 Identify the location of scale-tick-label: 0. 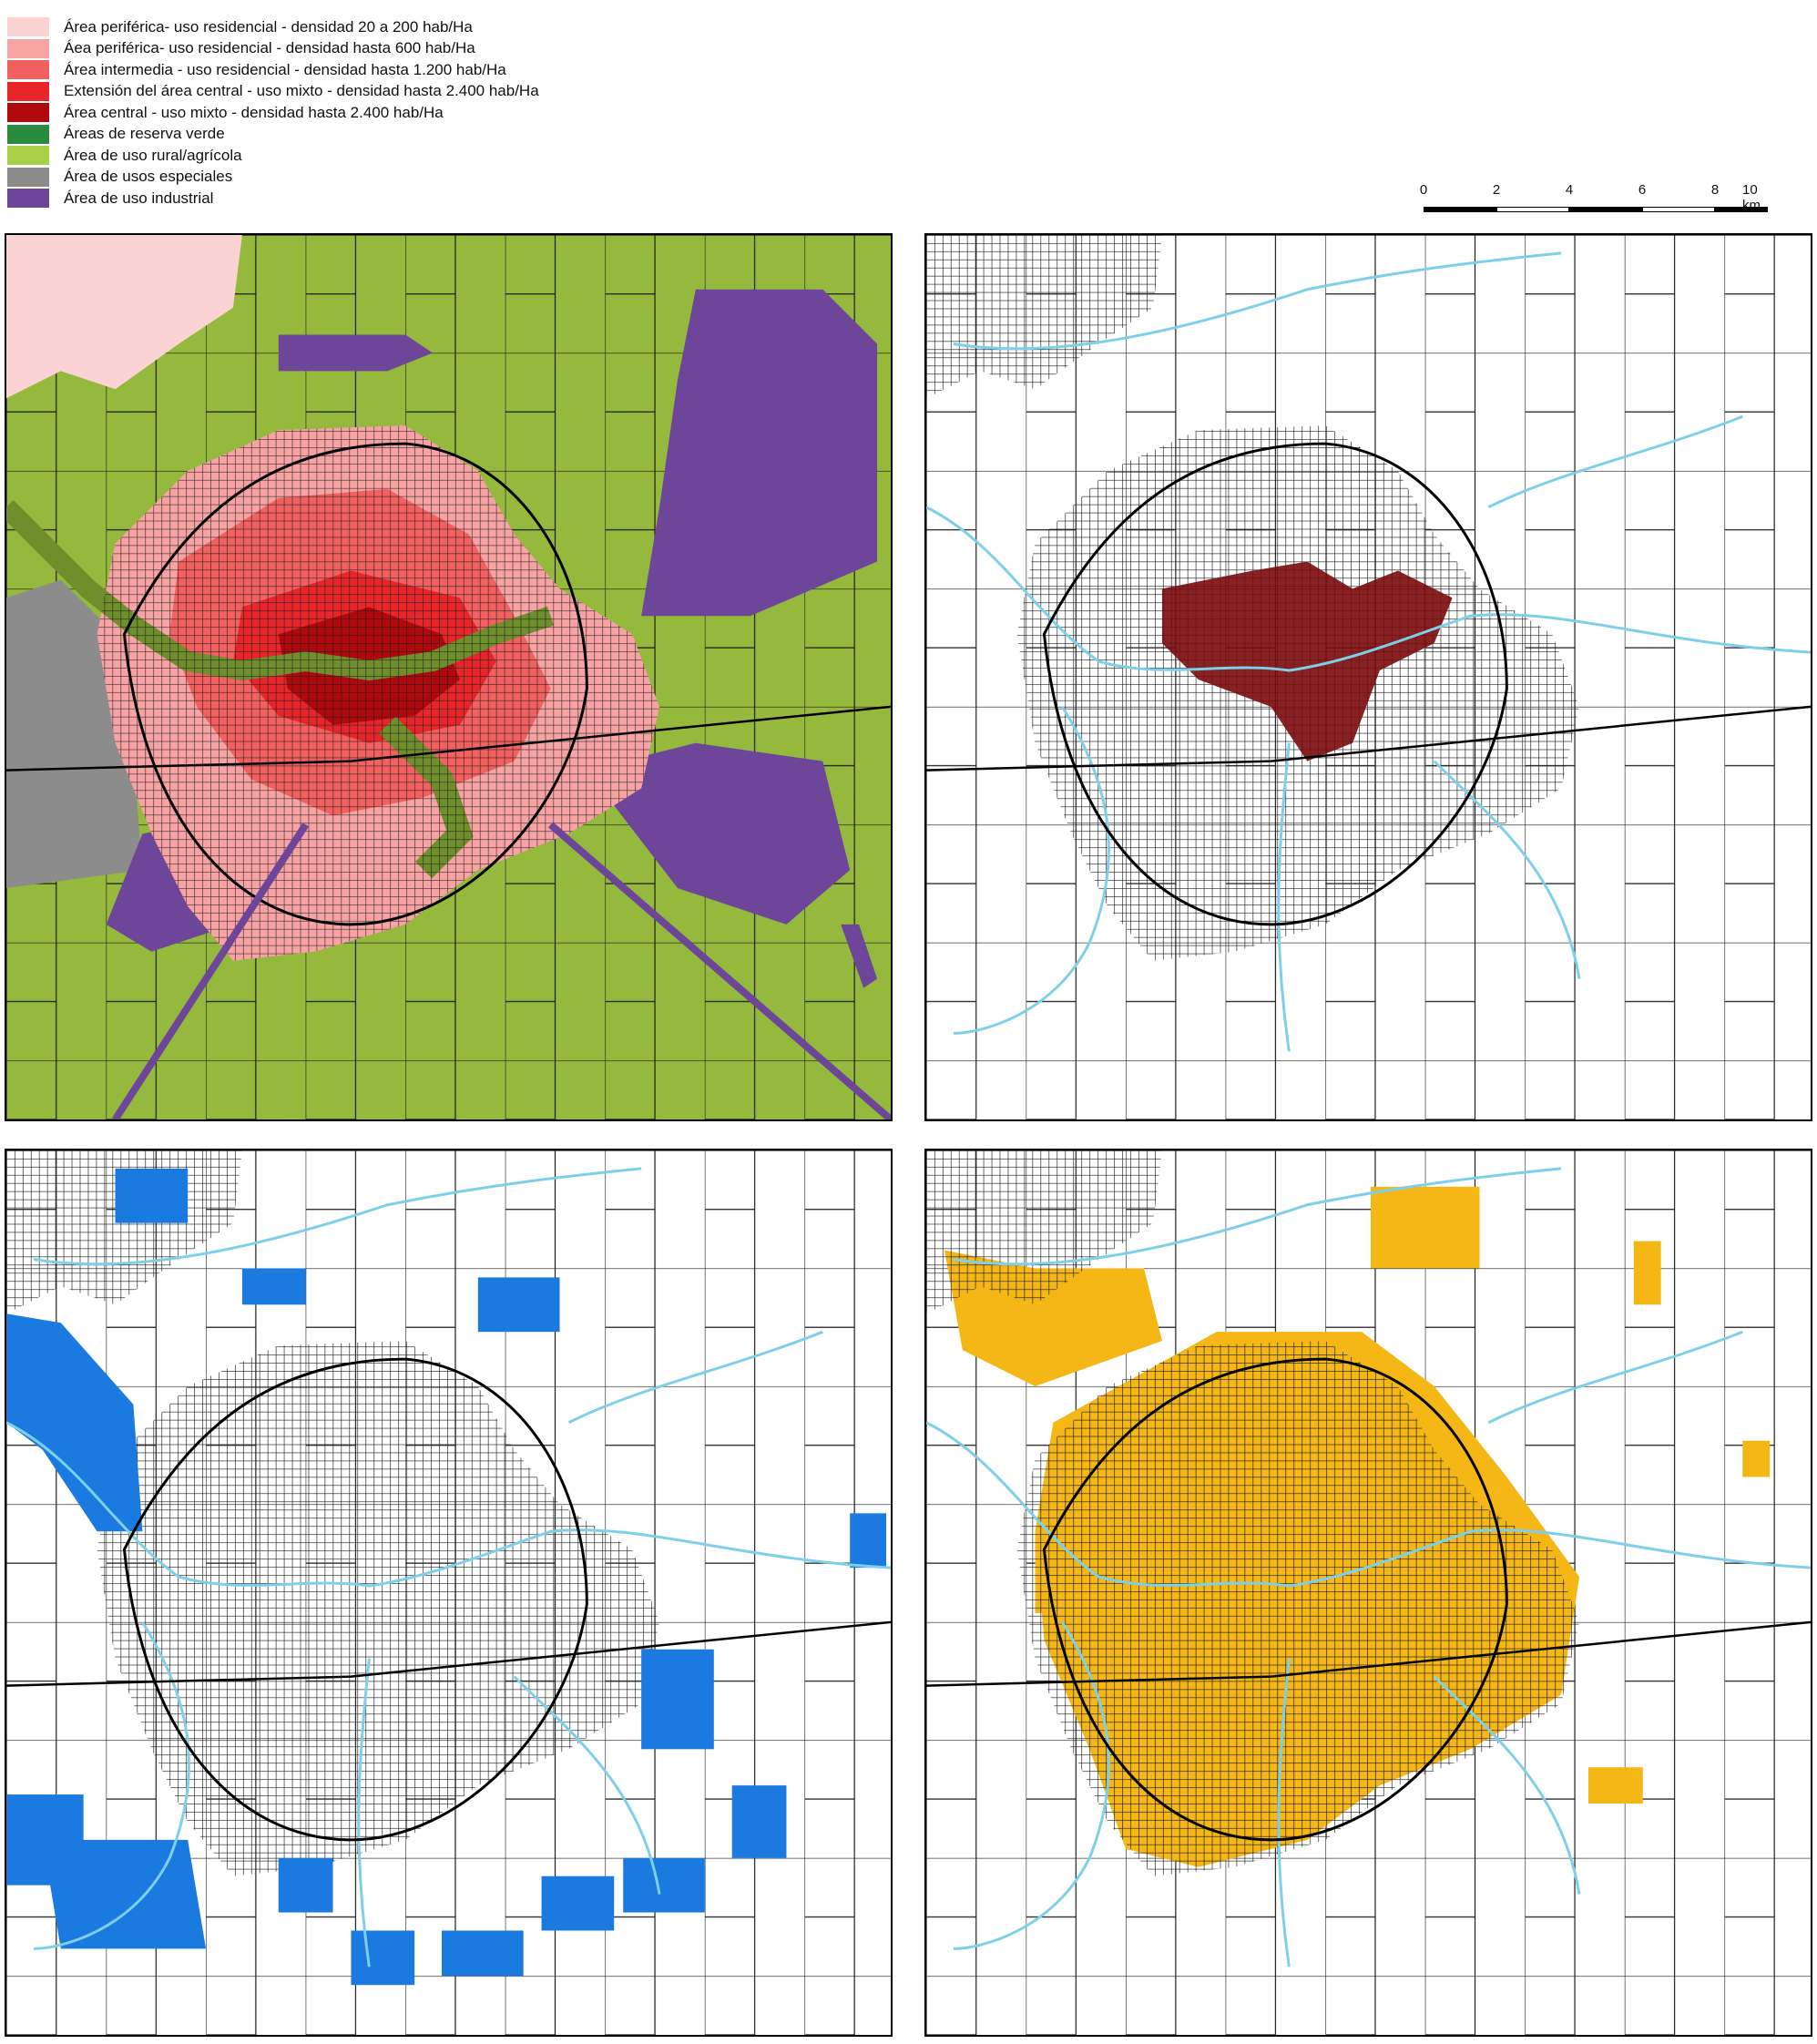
(1423, 190).